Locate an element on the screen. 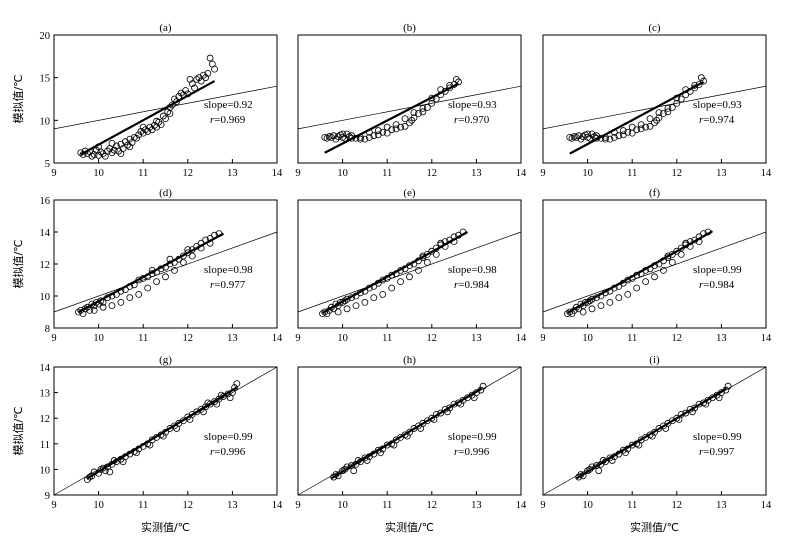 Image resolution: width=785 pixels, height=547 pixels. r-value: =0.984 is located at coordinates (473, 285).